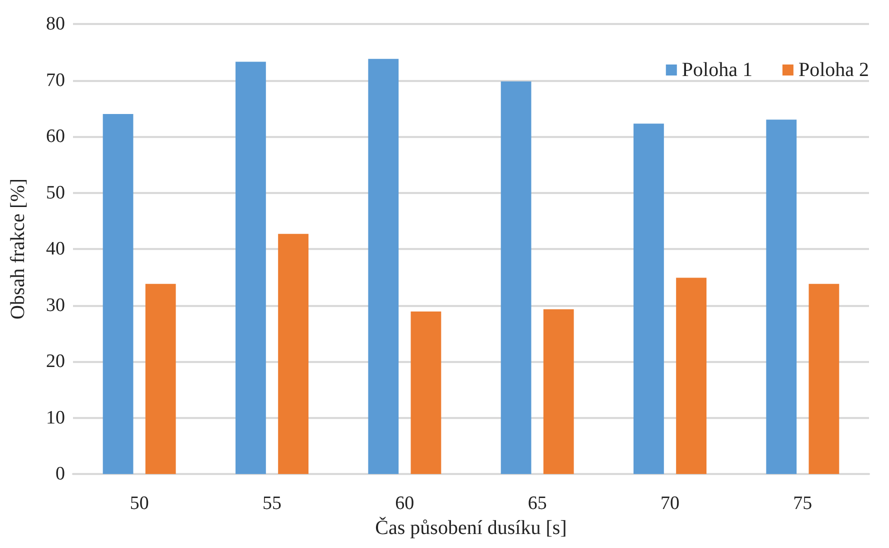 Image resolution: width=889 pixels, height=548 pixels. I want to click on x-axis-title: Čas působení dusíku [s], so click(471, 527).